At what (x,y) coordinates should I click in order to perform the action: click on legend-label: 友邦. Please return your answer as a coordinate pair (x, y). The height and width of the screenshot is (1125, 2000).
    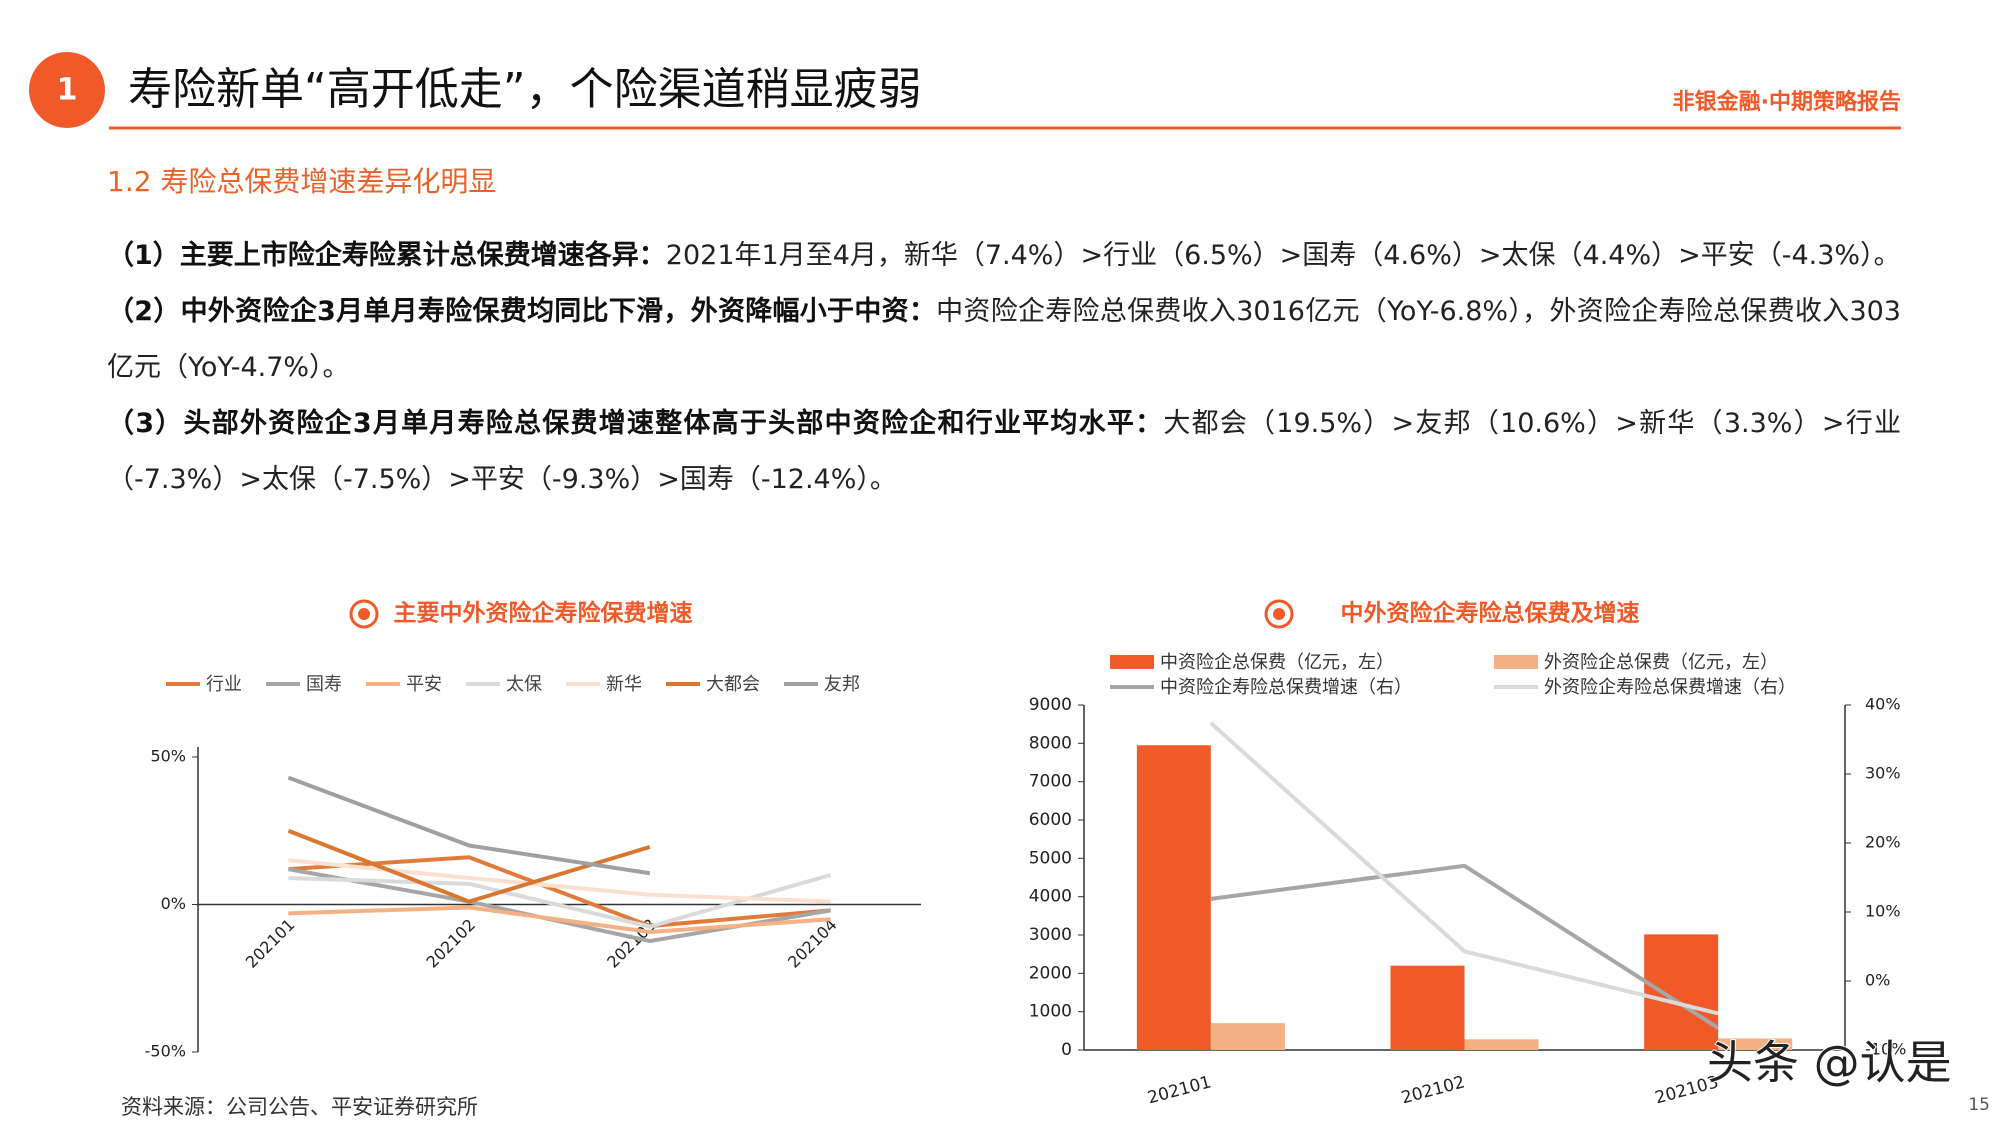
    Looking at the image, I should click on (842, 684).